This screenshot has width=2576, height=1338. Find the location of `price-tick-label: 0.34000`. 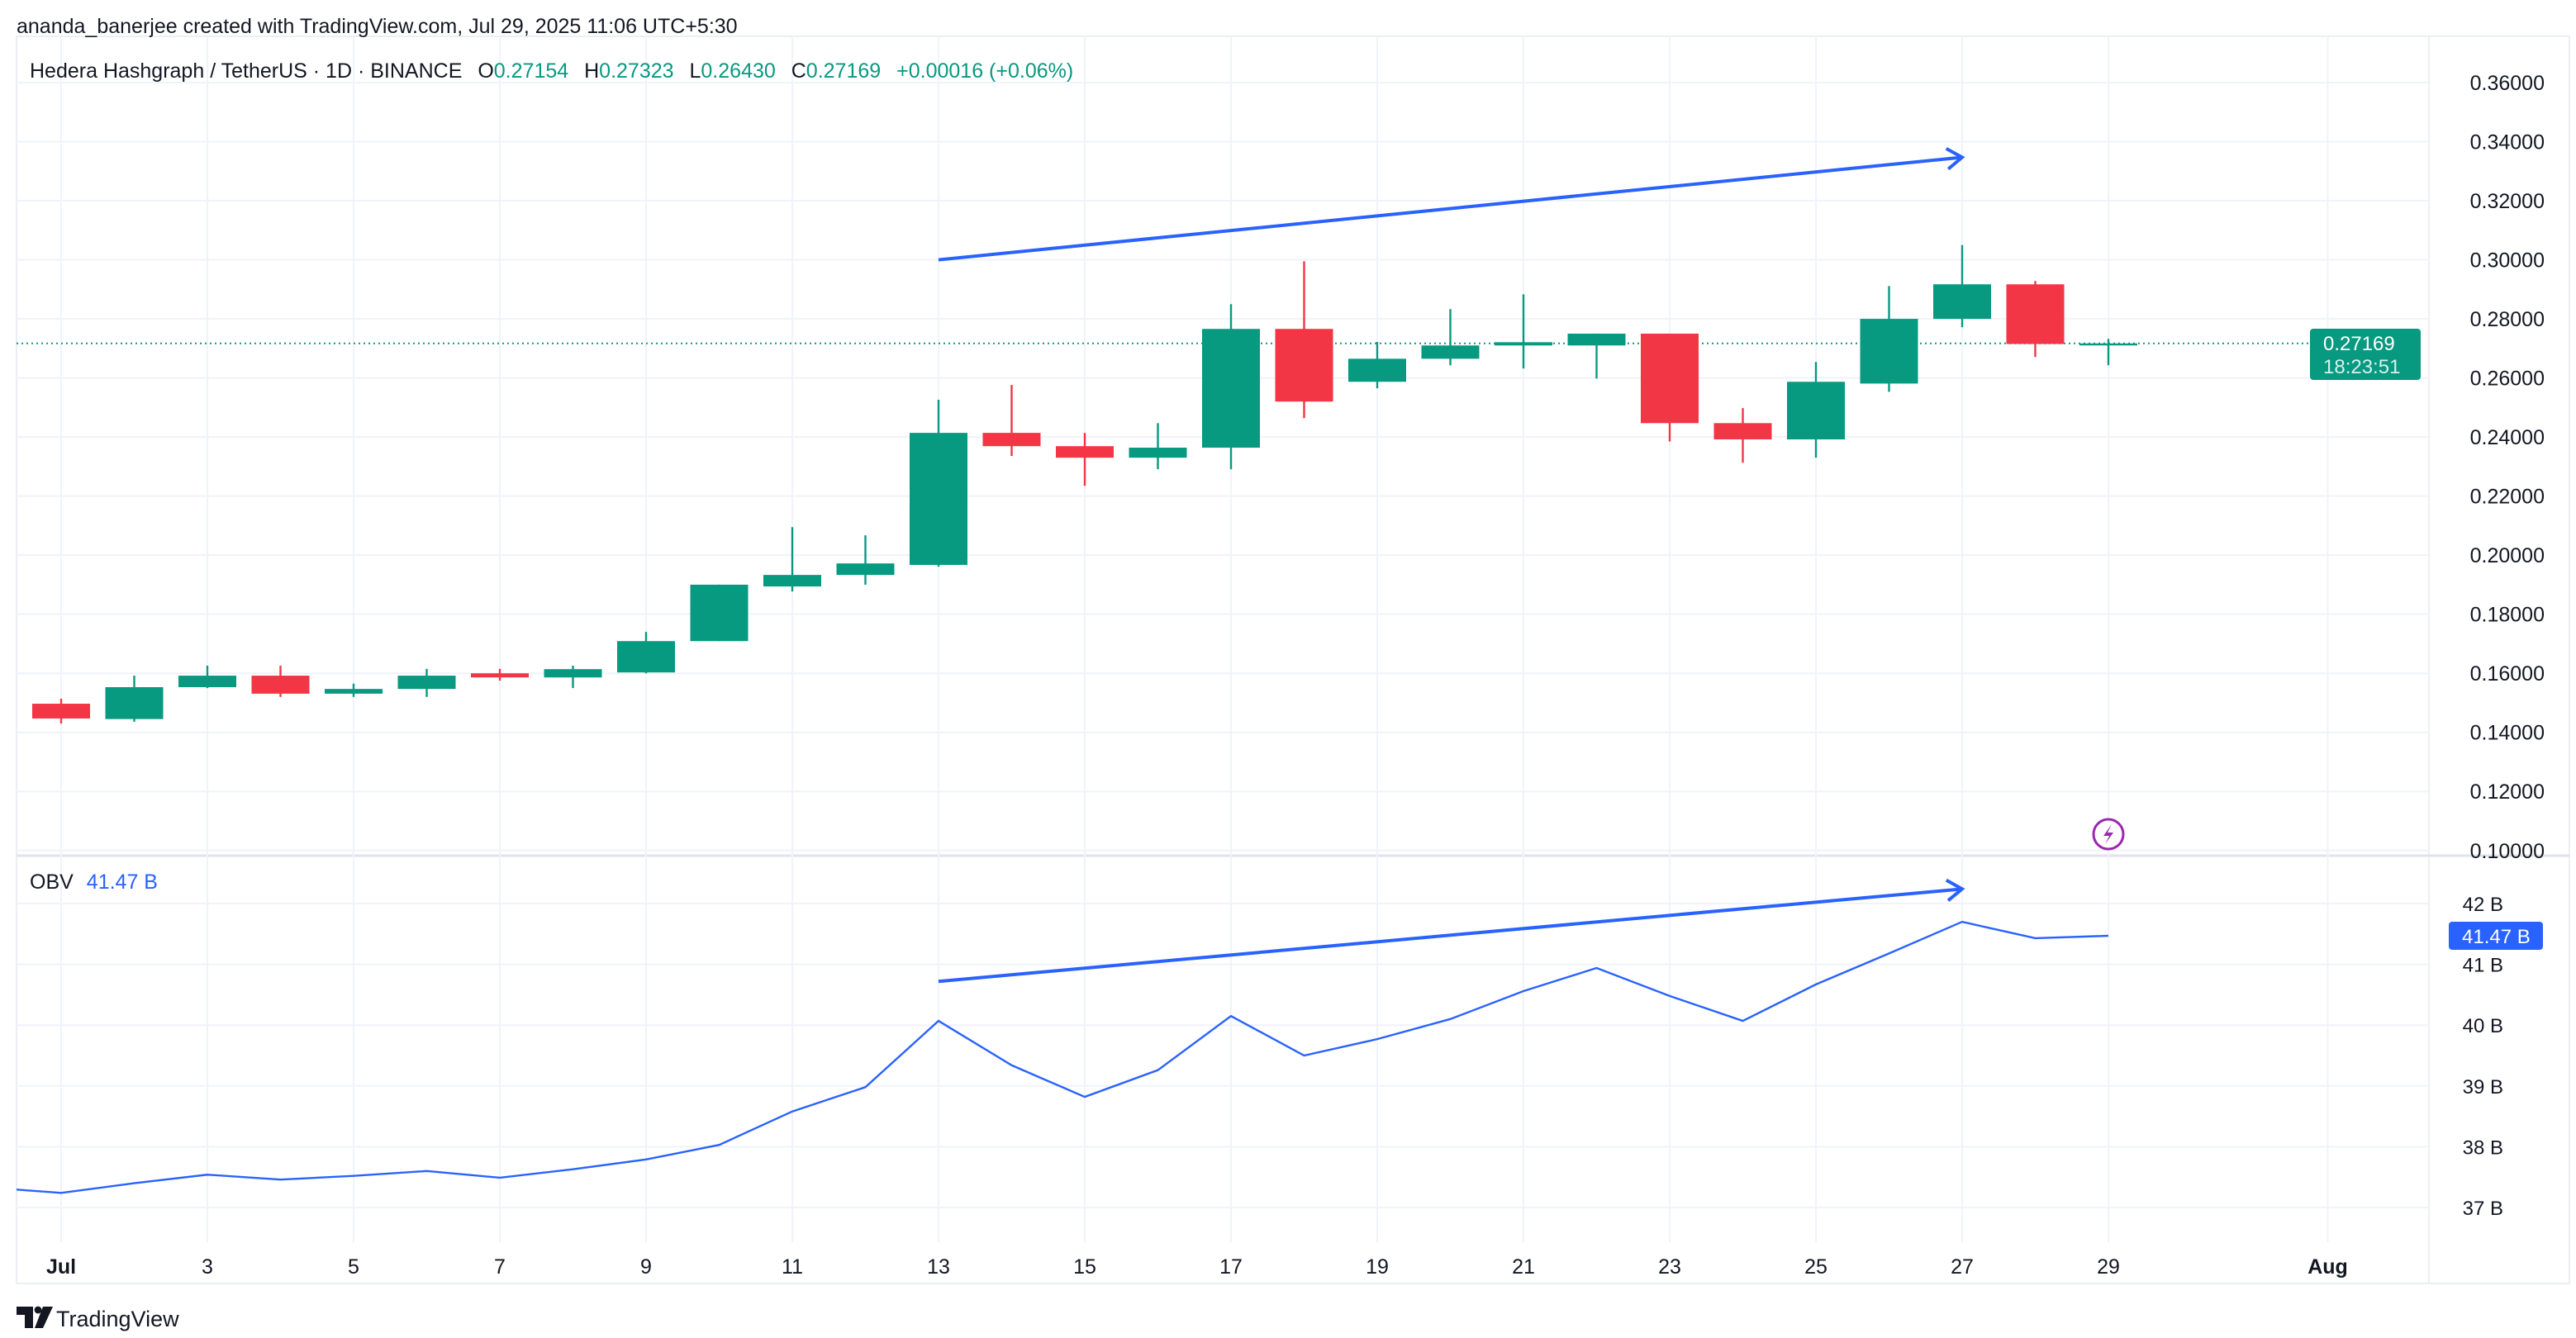

price-tick-label: 0.34000 is located at coordinates (2507, 142).